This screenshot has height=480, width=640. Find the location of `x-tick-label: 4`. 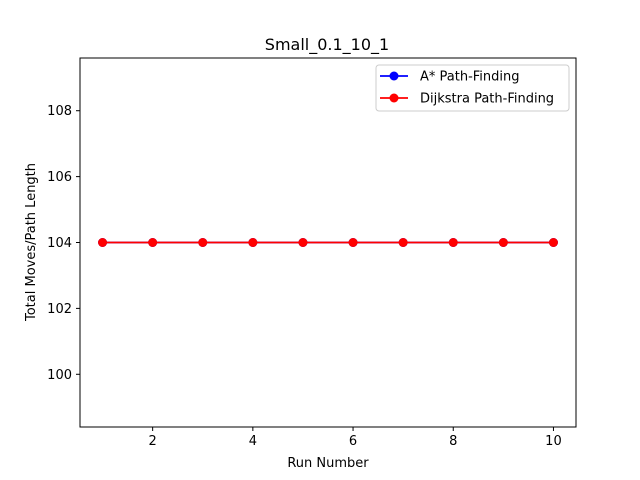

x-tick-label: 4 is located at coordinates (253, 441).